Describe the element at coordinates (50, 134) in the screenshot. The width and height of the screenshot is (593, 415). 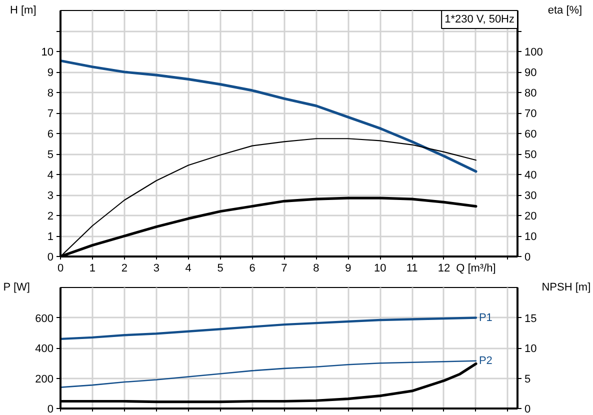
I see `y-tick-label: 6` at that location.